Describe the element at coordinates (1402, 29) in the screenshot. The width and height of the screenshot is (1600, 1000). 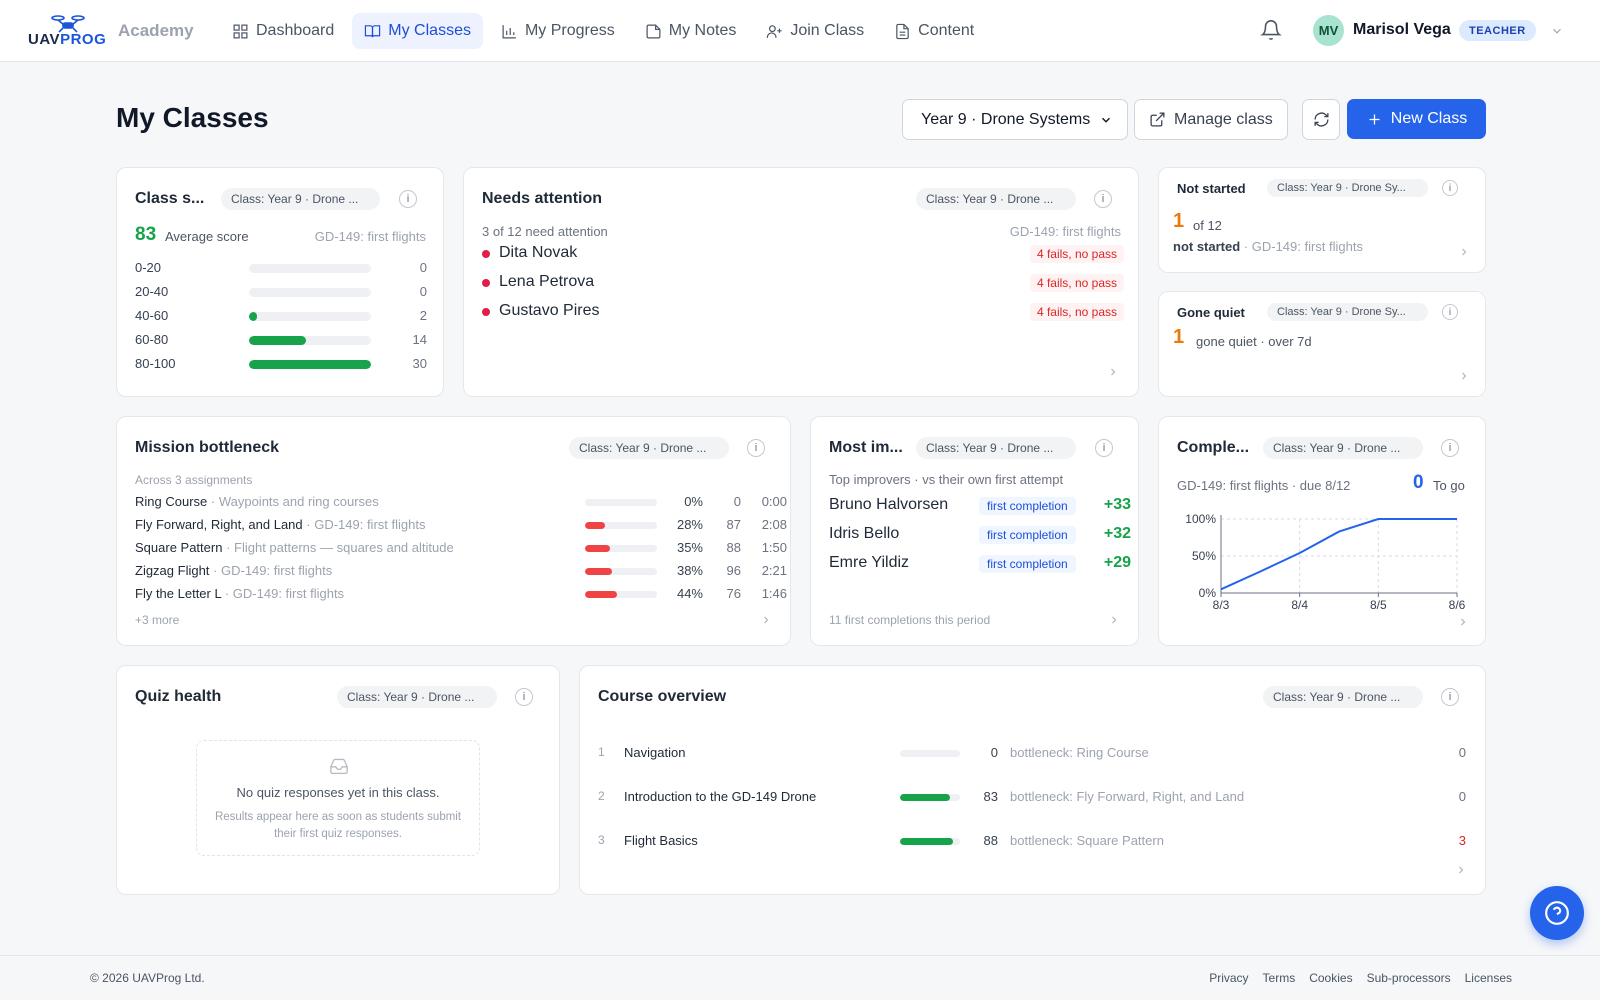
I see `user-name: Marisol Vega` at that location.